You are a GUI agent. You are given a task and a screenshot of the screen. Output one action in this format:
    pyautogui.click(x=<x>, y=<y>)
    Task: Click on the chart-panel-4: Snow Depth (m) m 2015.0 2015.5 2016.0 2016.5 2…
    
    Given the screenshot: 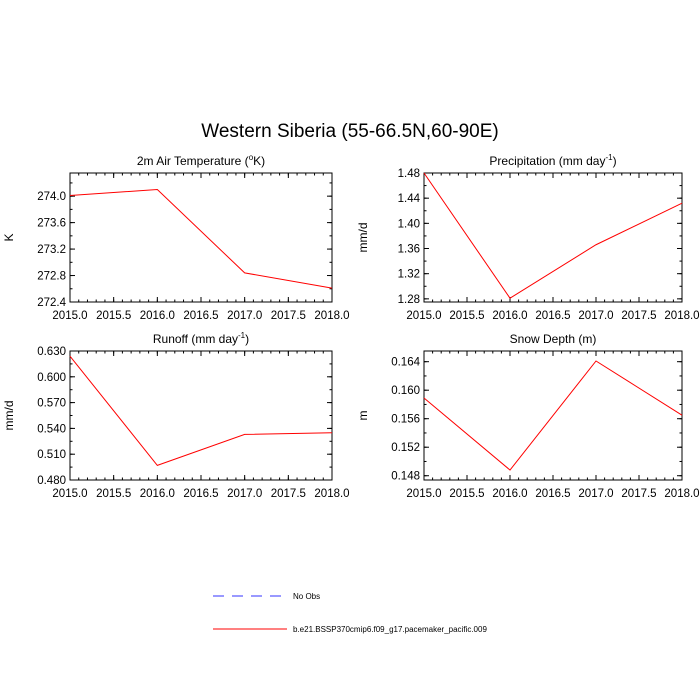 What is the action you would take?
    pyautogui.click(x=528, y=416)
    